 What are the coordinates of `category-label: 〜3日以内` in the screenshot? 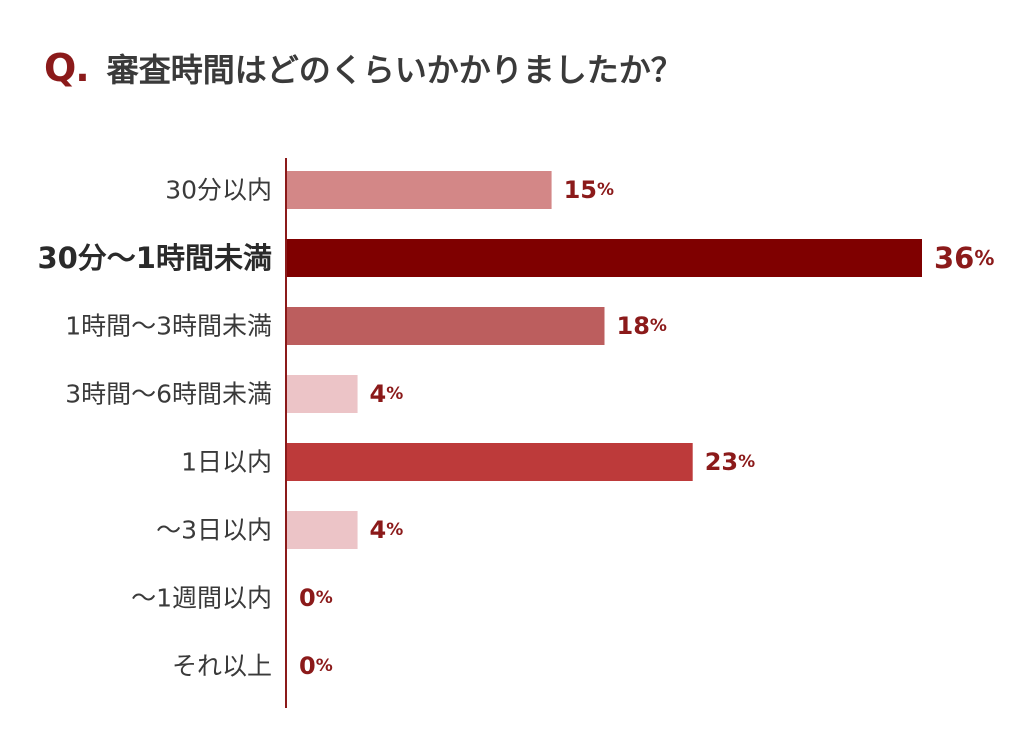 It's located at (214, 530).